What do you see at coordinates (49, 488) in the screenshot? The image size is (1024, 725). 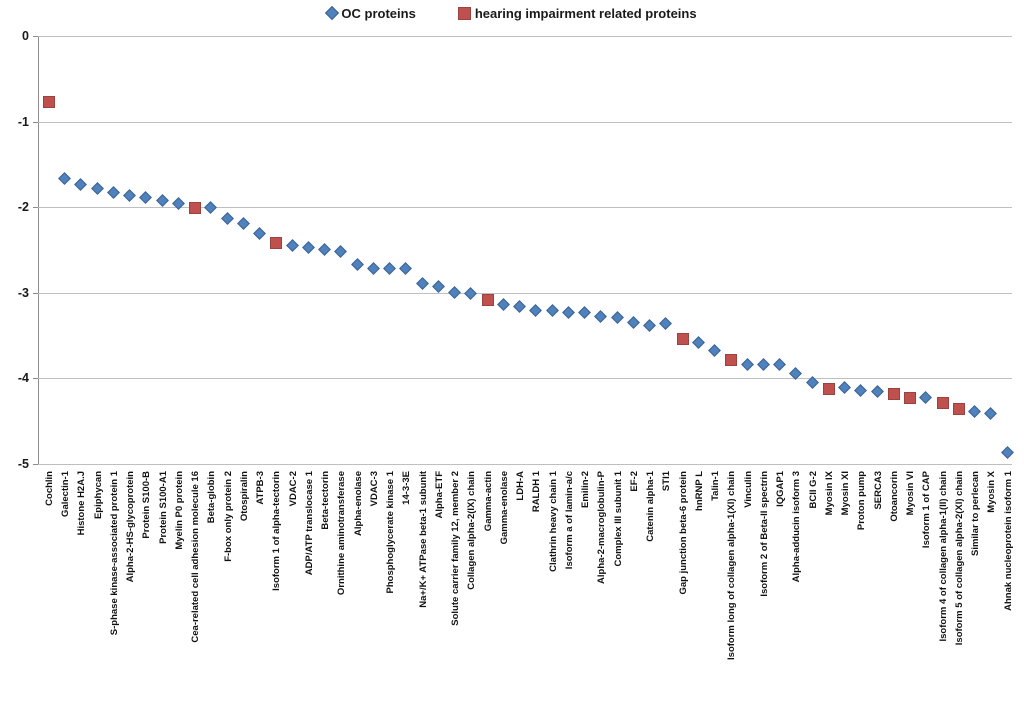 I see `x-axis-label: Cochlin` at bounding box center [49, 488].